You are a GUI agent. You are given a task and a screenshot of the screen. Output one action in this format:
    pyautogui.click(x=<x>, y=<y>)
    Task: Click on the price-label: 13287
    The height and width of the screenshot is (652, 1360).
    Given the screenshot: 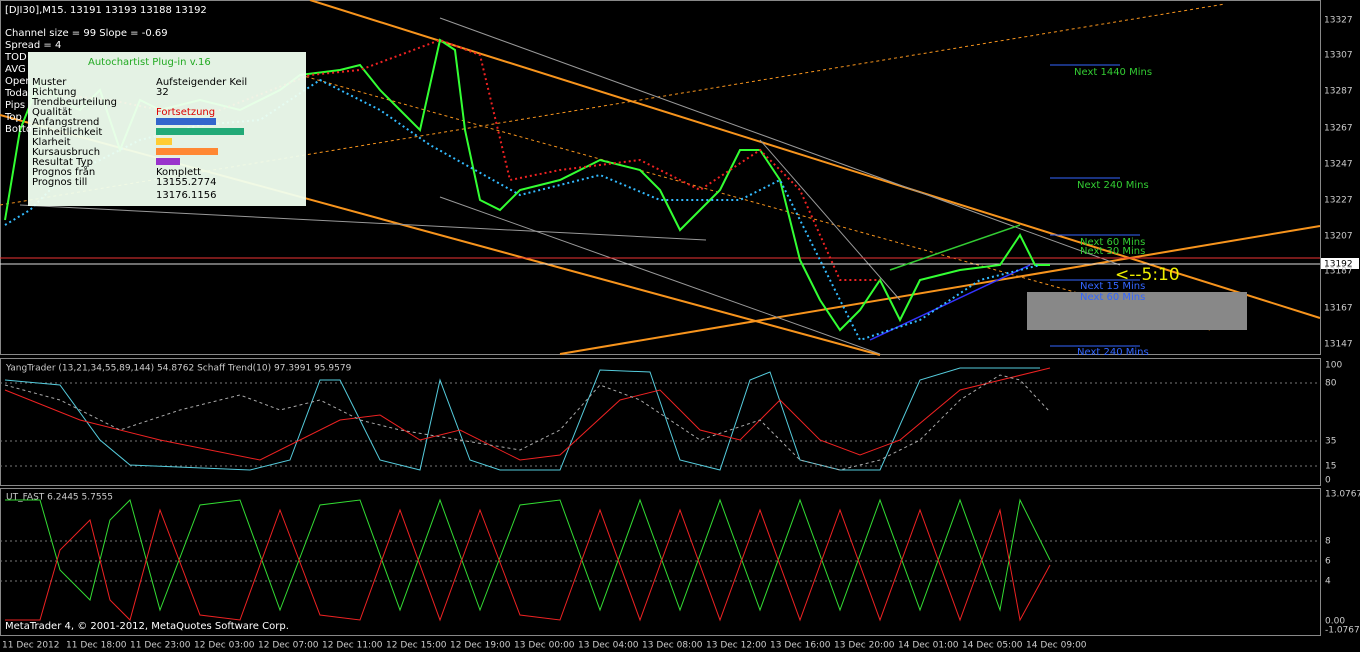 What is the action you would take?
    pyautogui.click(x=1338, y=92)
    